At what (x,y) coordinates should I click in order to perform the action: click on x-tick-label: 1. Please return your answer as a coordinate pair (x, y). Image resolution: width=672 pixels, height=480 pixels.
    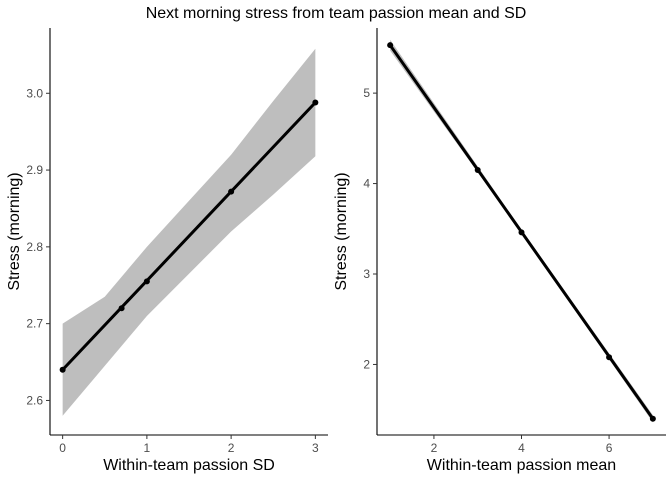
    Looking at the image, I should click on (147, 448).